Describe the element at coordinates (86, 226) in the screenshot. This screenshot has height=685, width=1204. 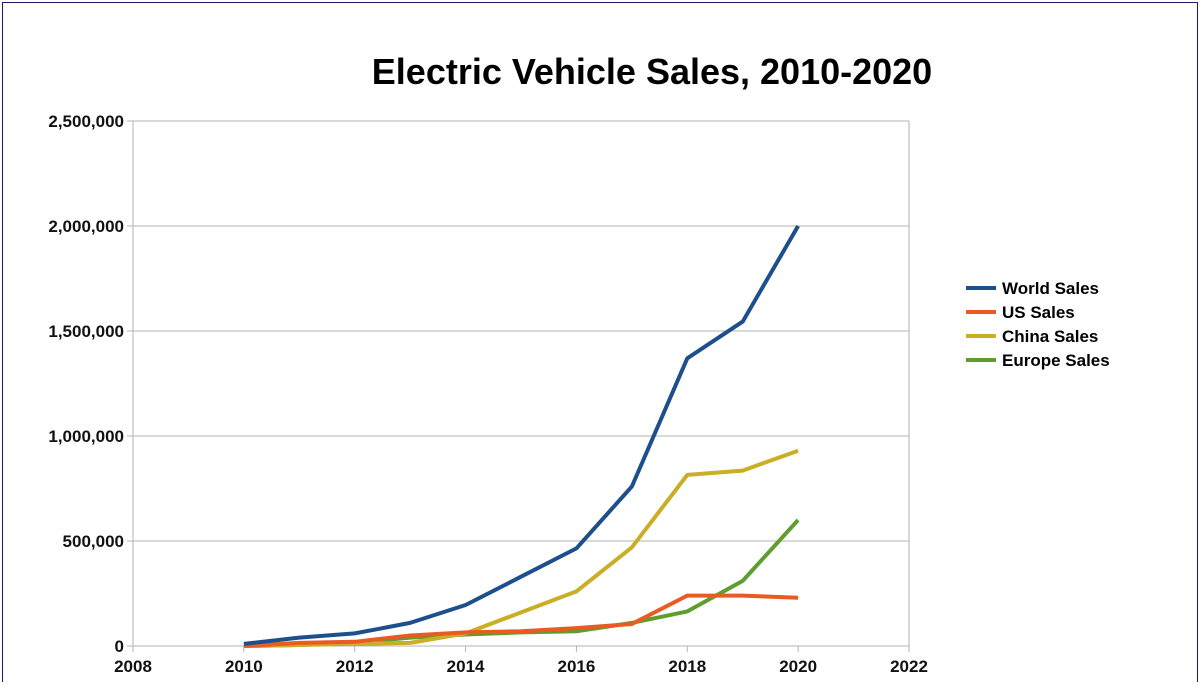
I see `y-tick-label: 2,000,000` at that location.